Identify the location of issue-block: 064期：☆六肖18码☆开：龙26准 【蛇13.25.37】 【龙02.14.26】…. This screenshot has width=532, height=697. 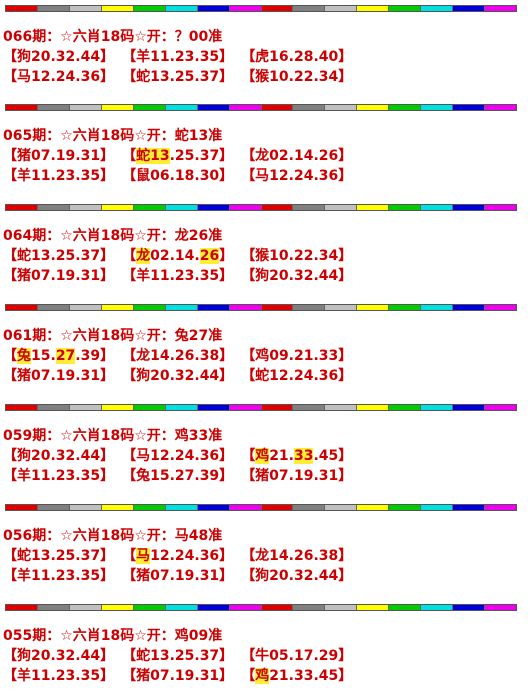
(266, 256).